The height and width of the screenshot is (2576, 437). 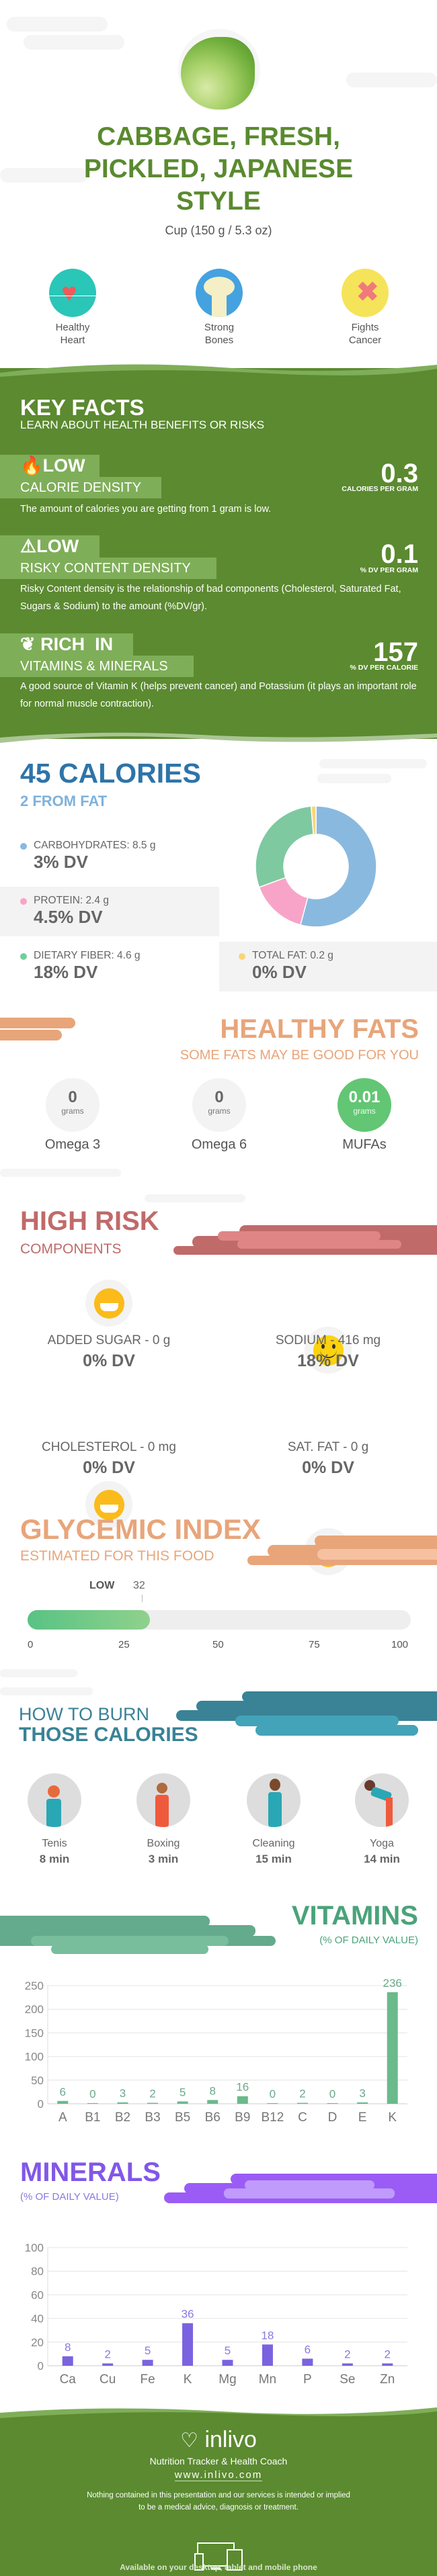 I want to click on glycemic-marker, so click(x=142, y=1598).